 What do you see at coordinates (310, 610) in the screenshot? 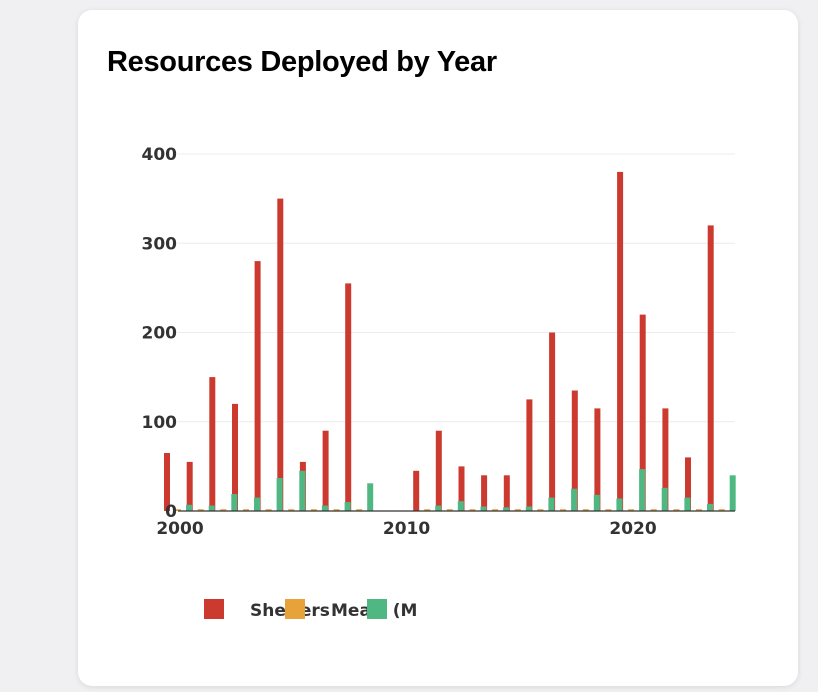
I see `legend: SheltersMeals (M` at bounding box center [310, 610].